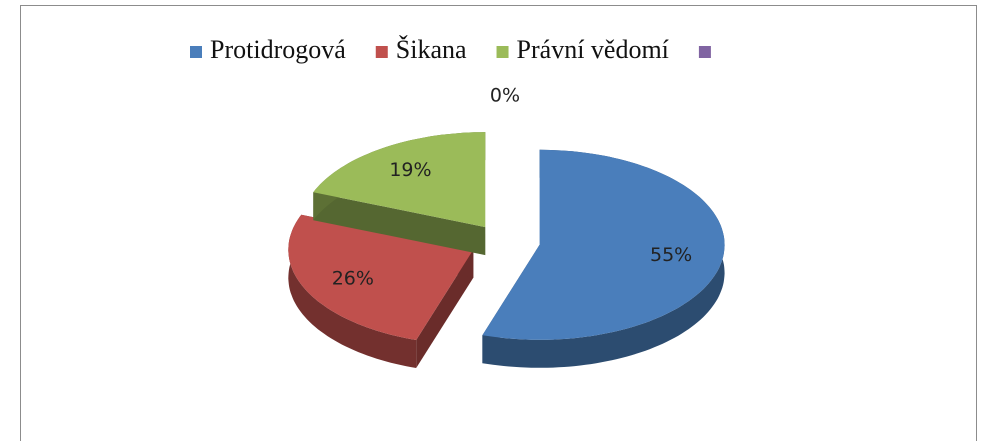 This screenshot has height=441, width=983. What do you see at coordinates (431, 49) in the screenshot?
I see `legend-label: Šikana` at bounding box center [431, 49].